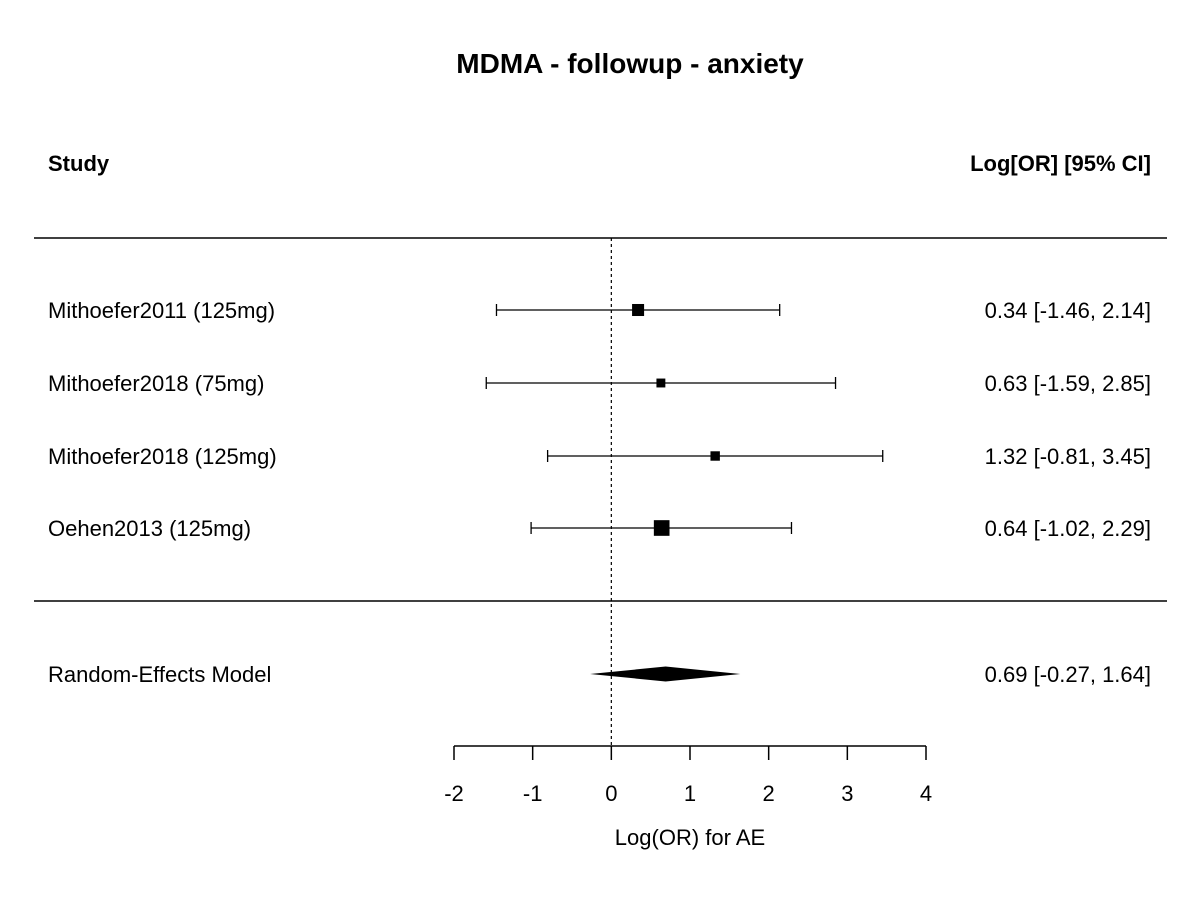 This screenshot has height=900, width=1200. What do you see at coordinates (690, 837) in the screenshot?
I see `x-axis-title: Log(OR) for AE` at bounding box center [690, 837].